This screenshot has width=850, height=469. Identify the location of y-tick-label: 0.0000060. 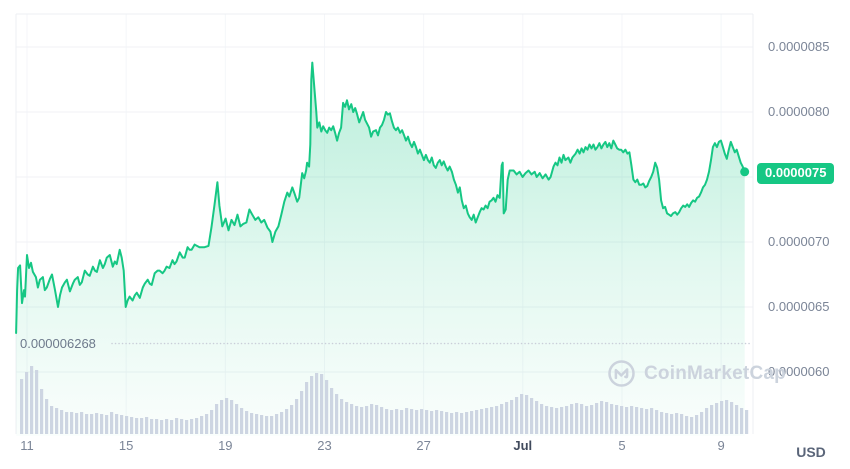
(799, 371).